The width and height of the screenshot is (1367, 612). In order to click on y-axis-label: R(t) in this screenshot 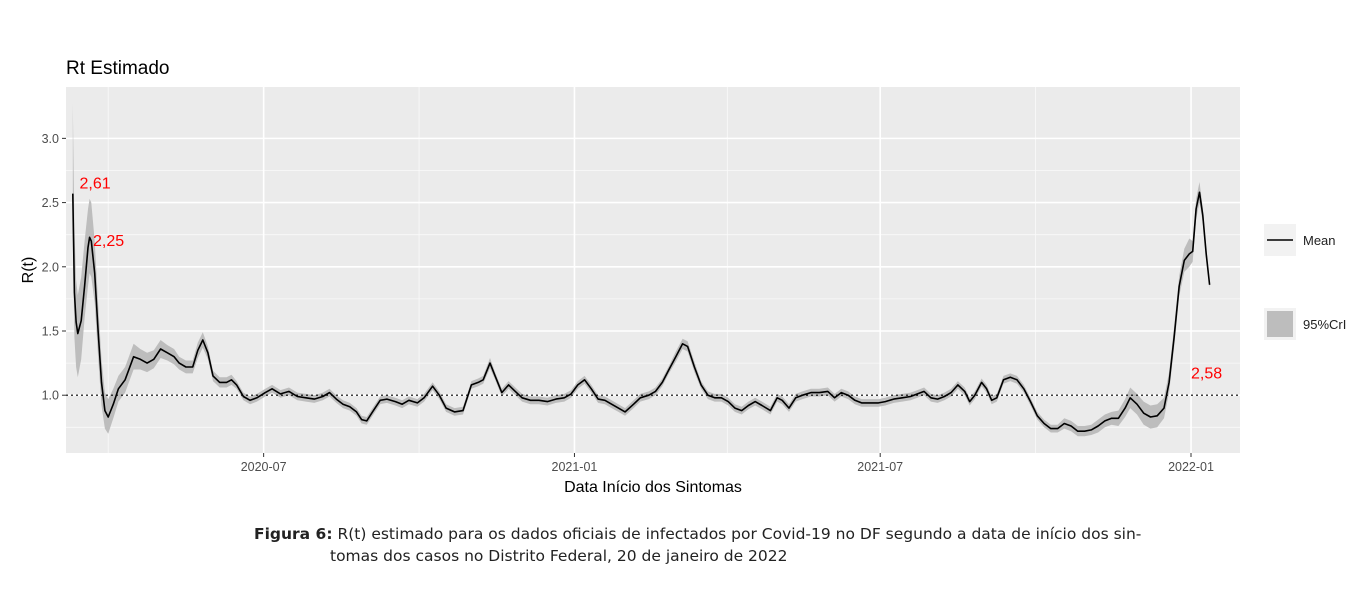, I will do `click(28, 270)`.